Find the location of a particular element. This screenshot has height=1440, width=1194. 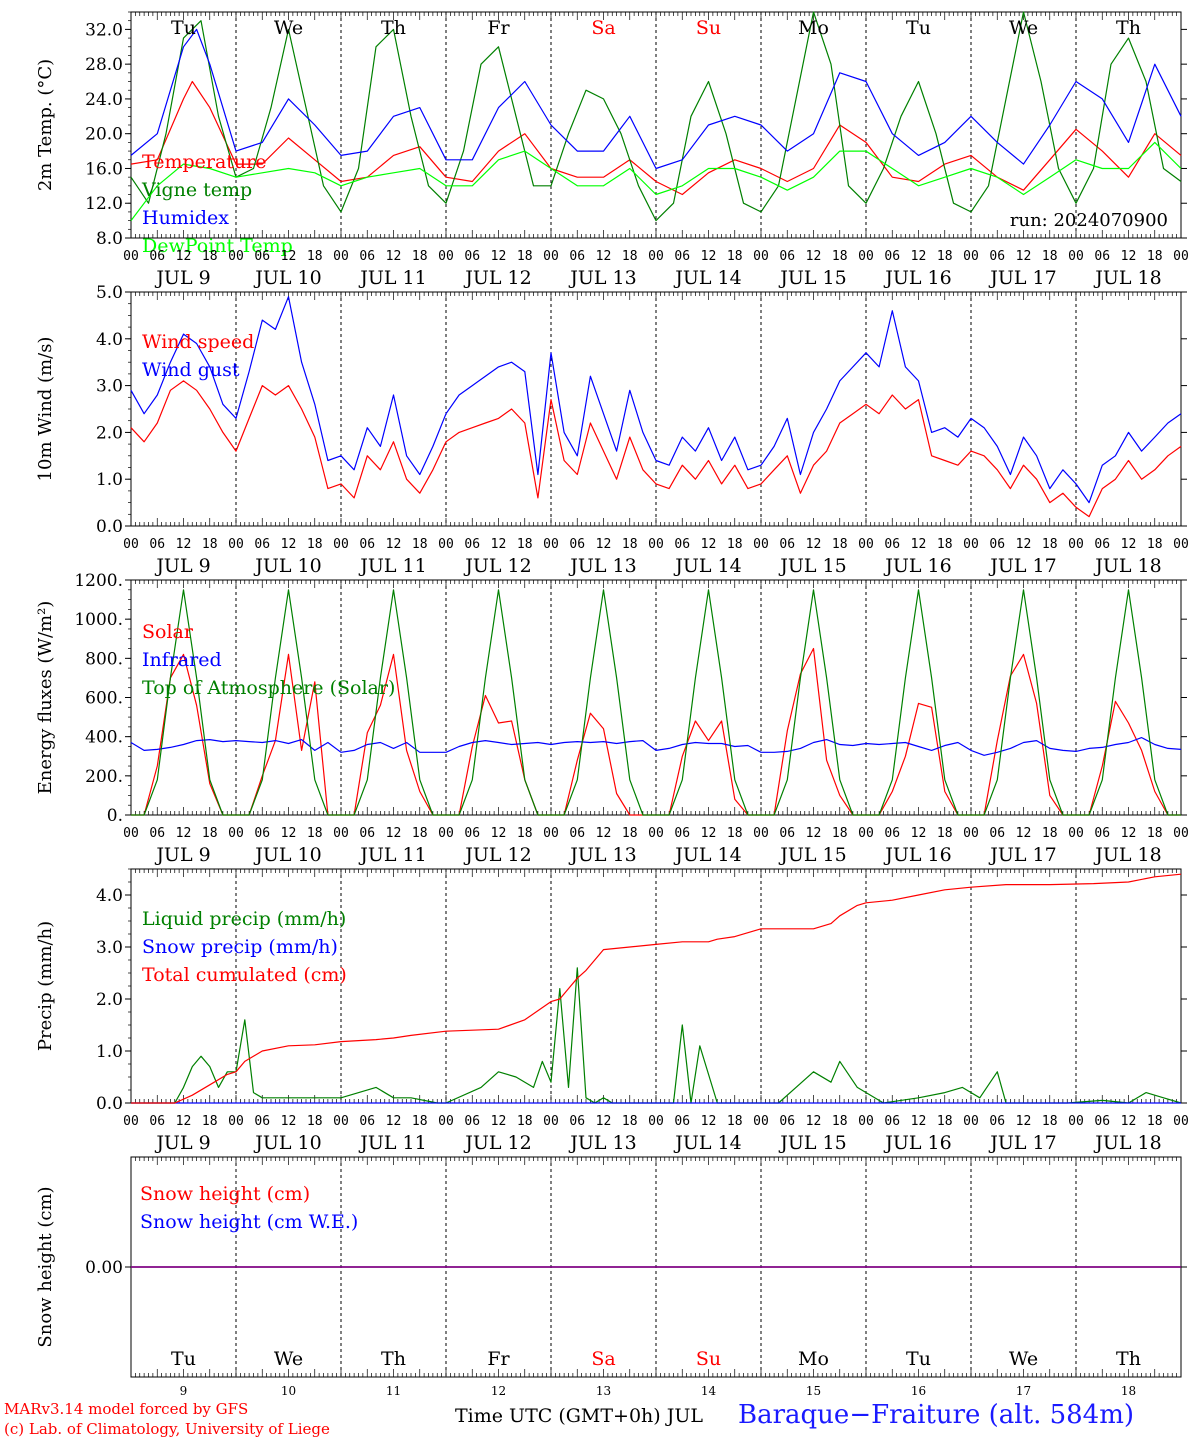

y-tick-label: 1200. is located at coordinates (98, 581).